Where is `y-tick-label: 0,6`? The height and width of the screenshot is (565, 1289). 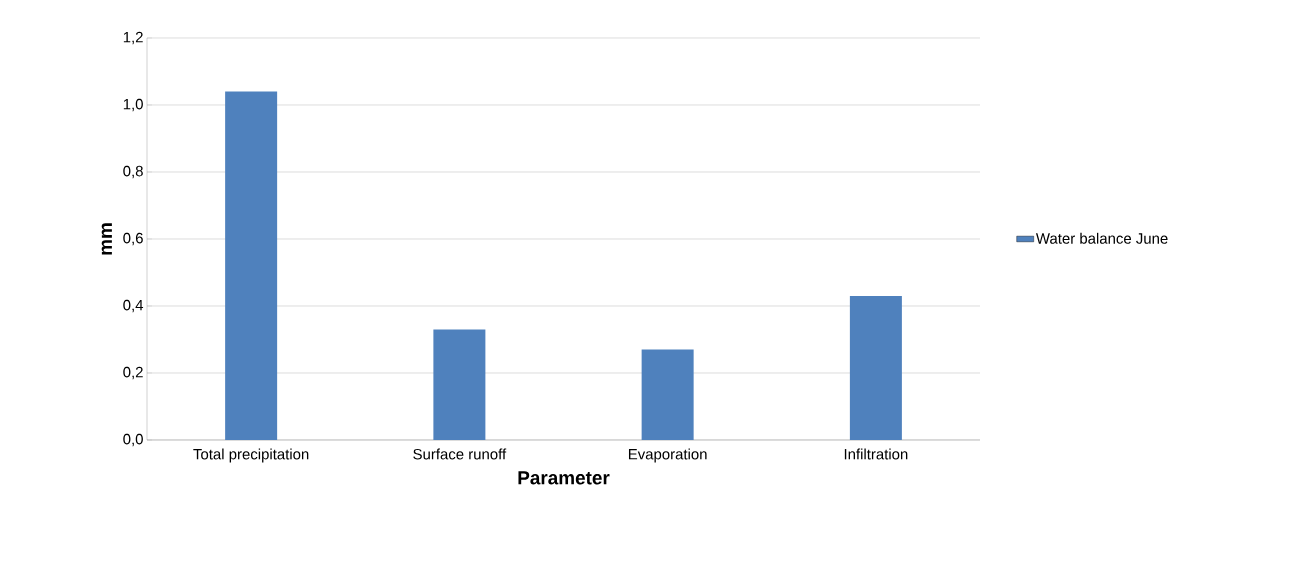 y-tick-label: 0,6 is located at coordinates (133, 239).